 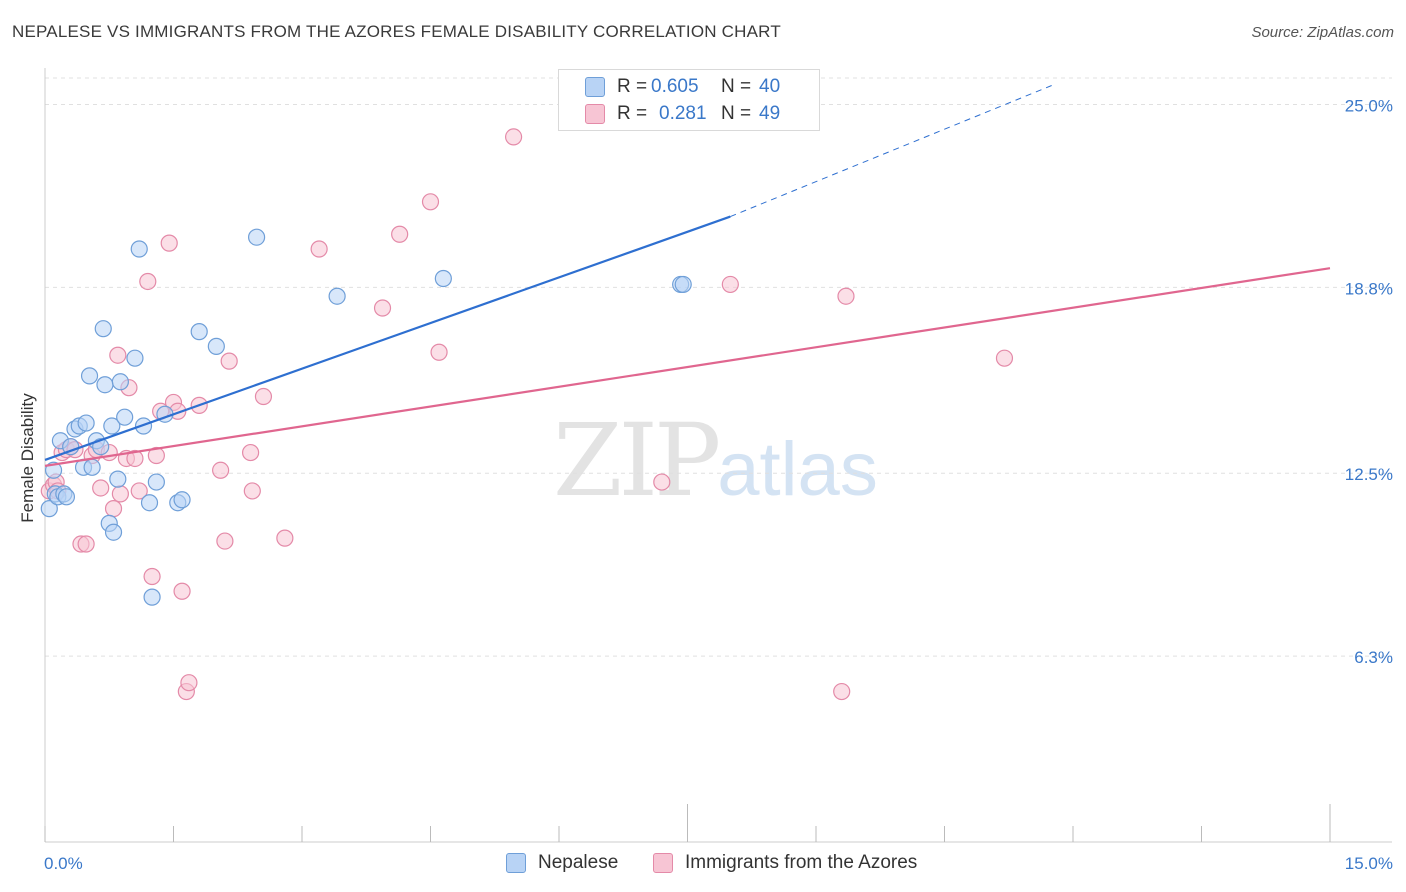 What do you see at coordinates (1369, 474) in the screenshot?
I see `y-tick-label: 12.5%` at bounding box center [1369, 474].